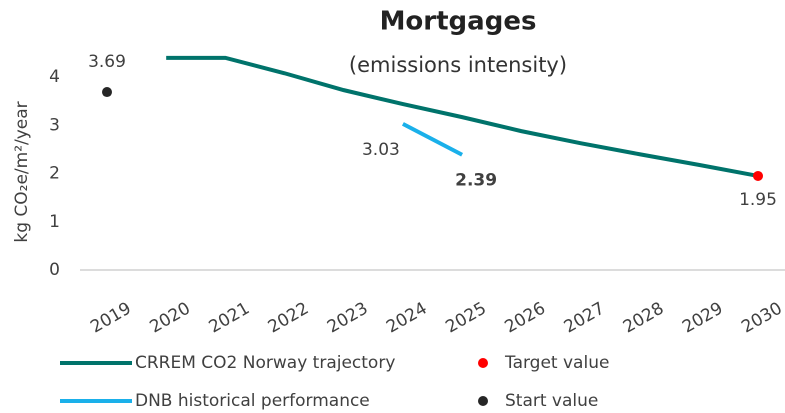 The width and height of the screenshot is (785, 413). Describe the element at coordinates (584, 318) in the screenshot. I see `x-tick-label: 2027` at that location.